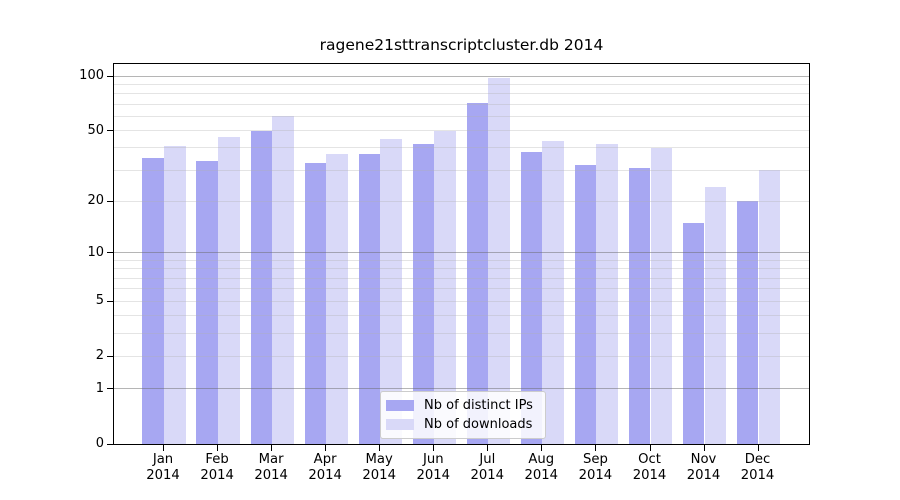  What do you see at coordinates (218, 448) in the screenshot?
I see `xtick-mark-feb` at bounding box center [218, 448].